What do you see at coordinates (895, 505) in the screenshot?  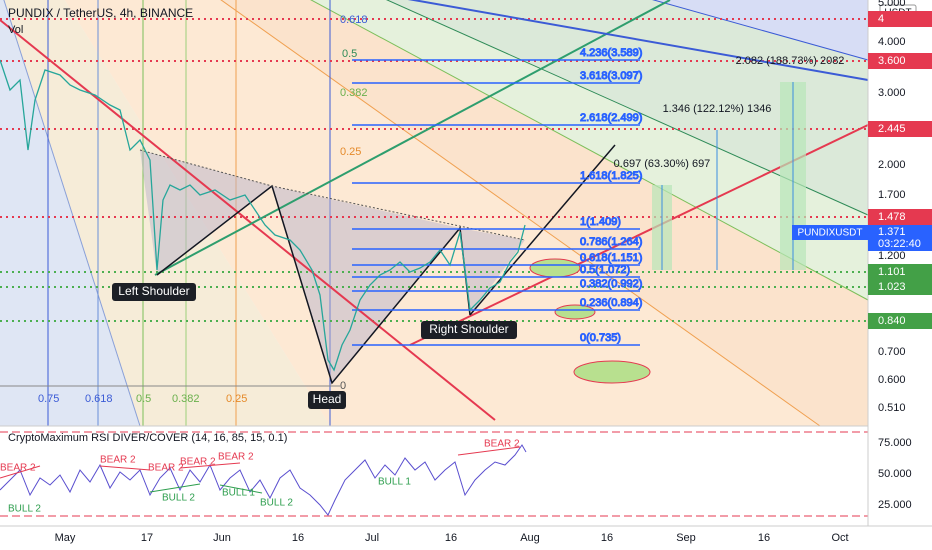 I see `indicator-tick: 25.000` at bounding box center [895, 505].